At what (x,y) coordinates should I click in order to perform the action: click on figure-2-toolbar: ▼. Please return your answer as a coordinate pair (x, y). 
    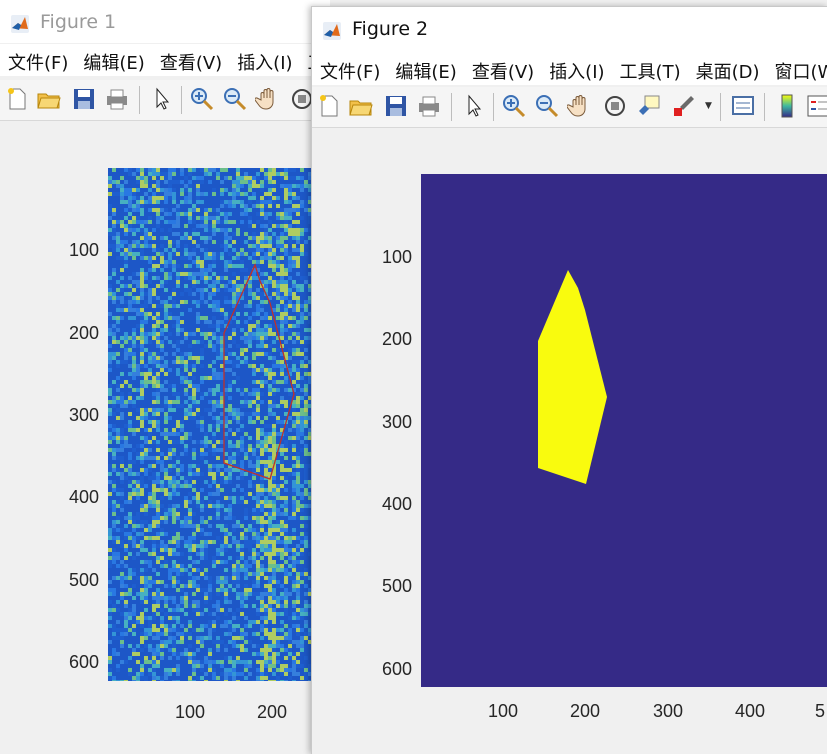
    Looking at the image, I should click on (569, 107).